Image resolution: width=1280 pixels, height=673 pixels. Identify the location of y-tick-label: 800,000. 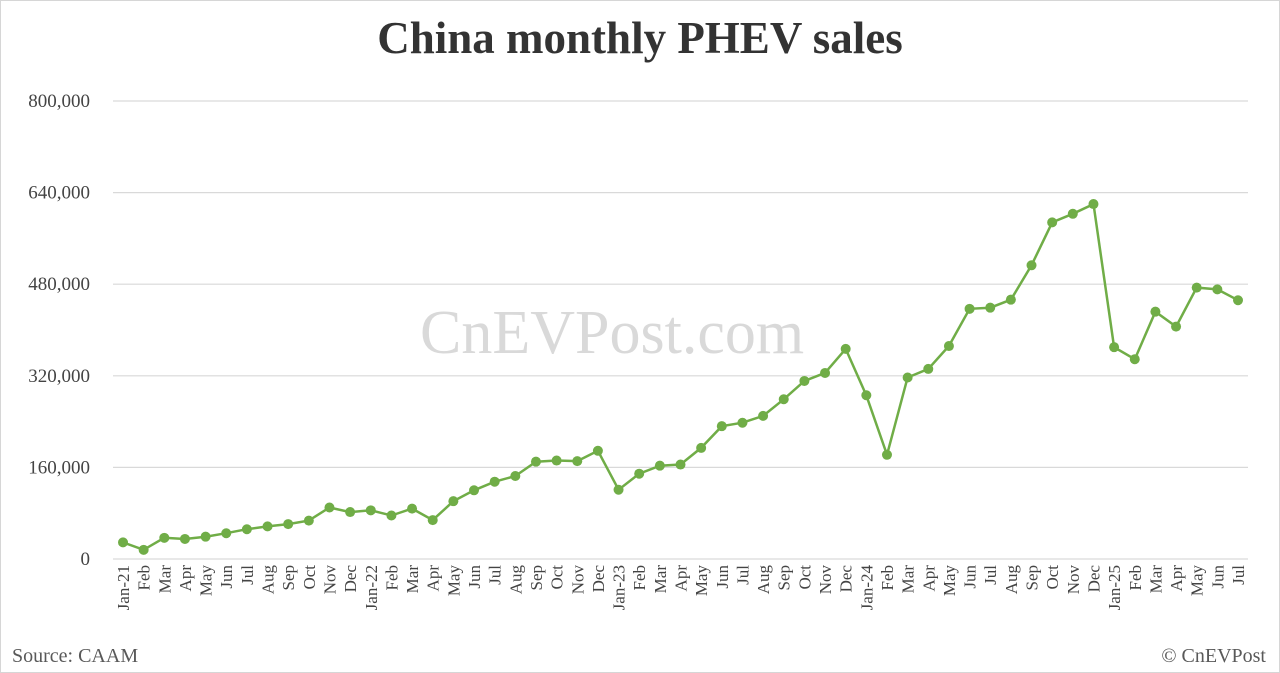
(59, 101).